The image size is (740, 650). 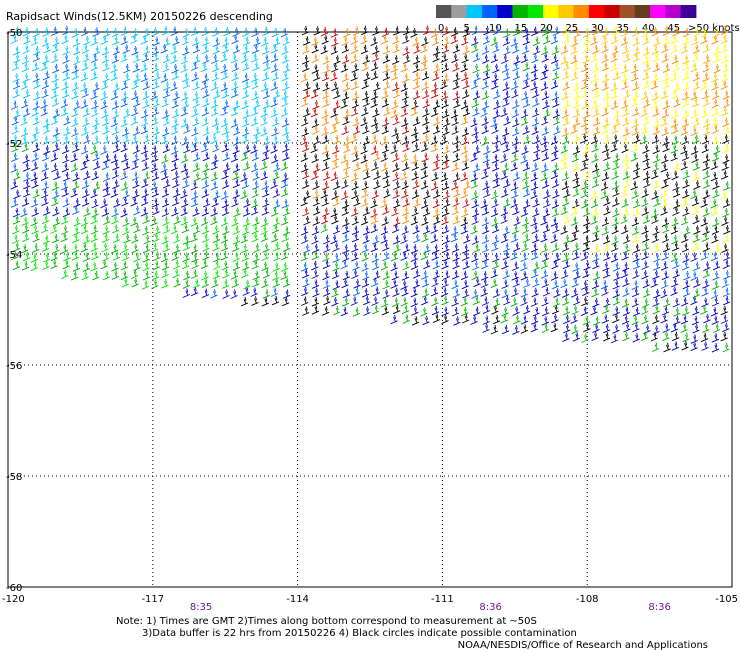 What do you see at coordinates (14, 255) in the screenshot?
I see `latitude-label: -54` at bounding box center [14, 255].